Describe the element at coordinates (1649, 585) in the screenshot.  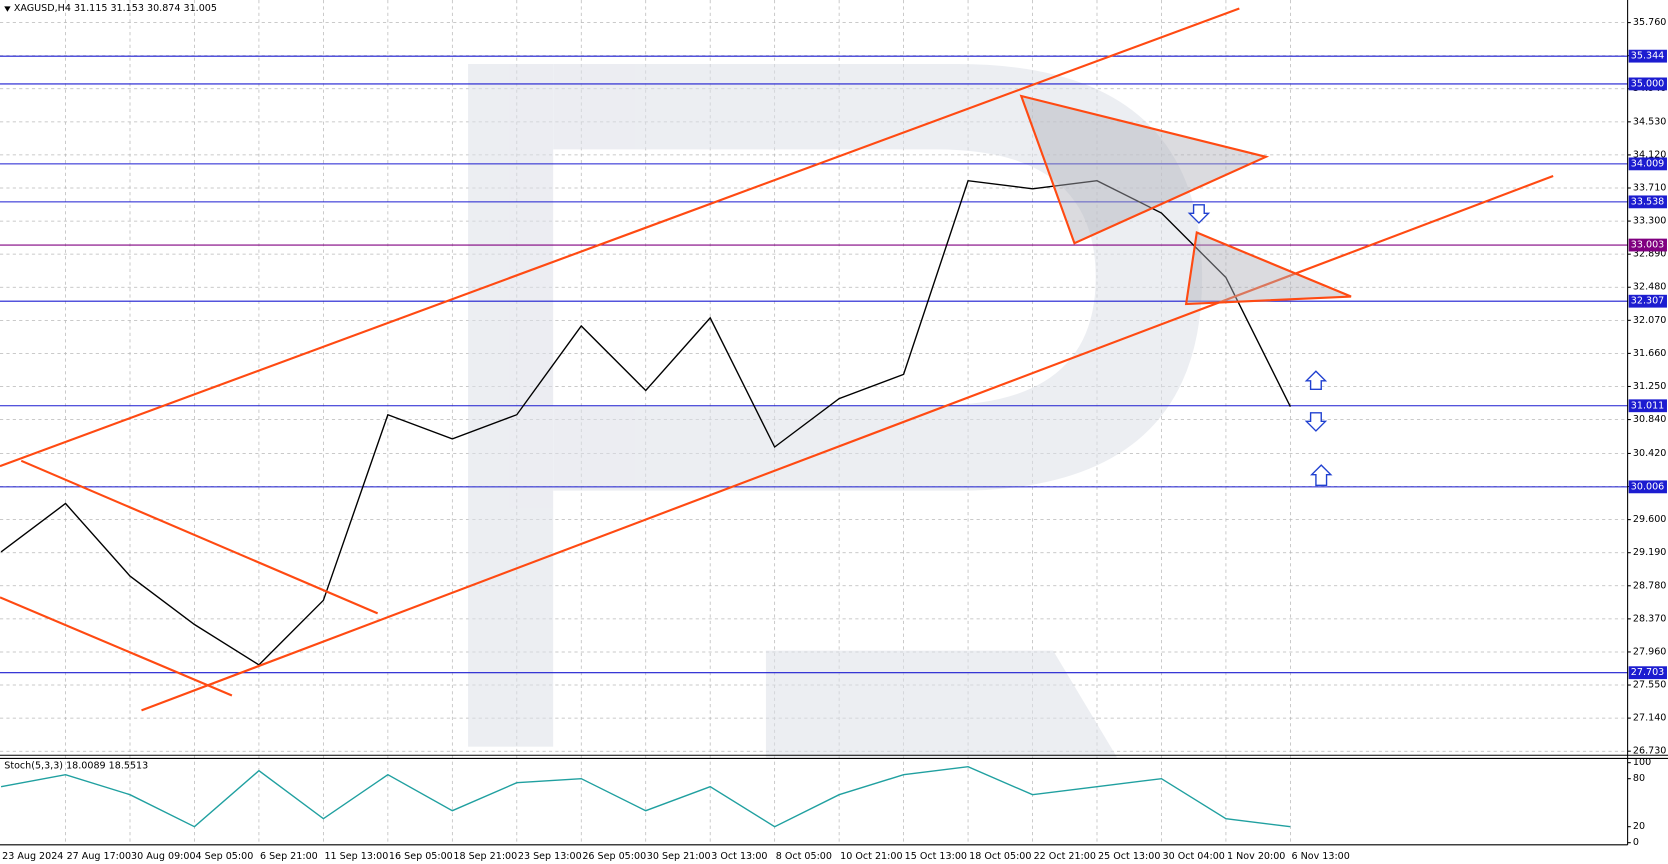
I see `y-tick-label: 28.780` at that location.